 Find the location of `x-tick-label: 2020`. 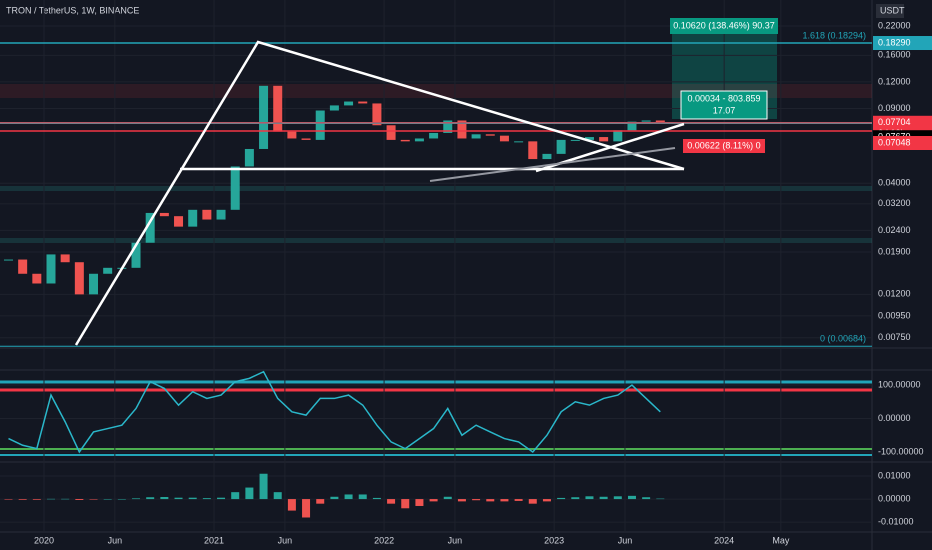

x-tick-label: 2020 is located at coordinates (44, 540).